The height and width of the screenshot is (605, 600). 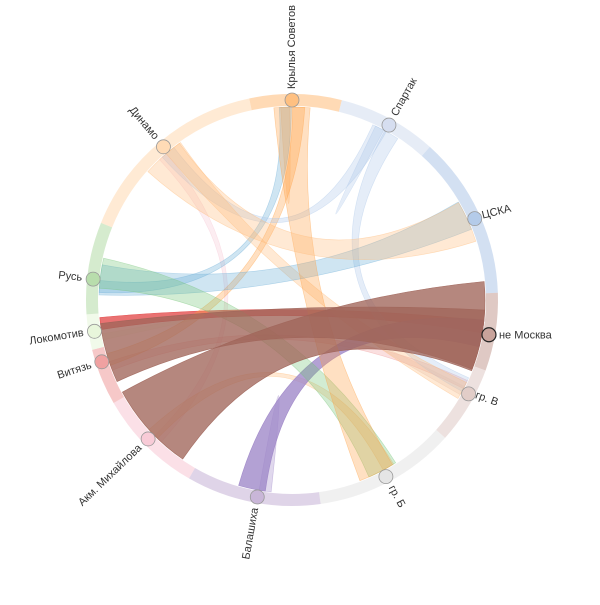 I want to click on node-label: Акм. Михайлова, so click(x=110, y=475).